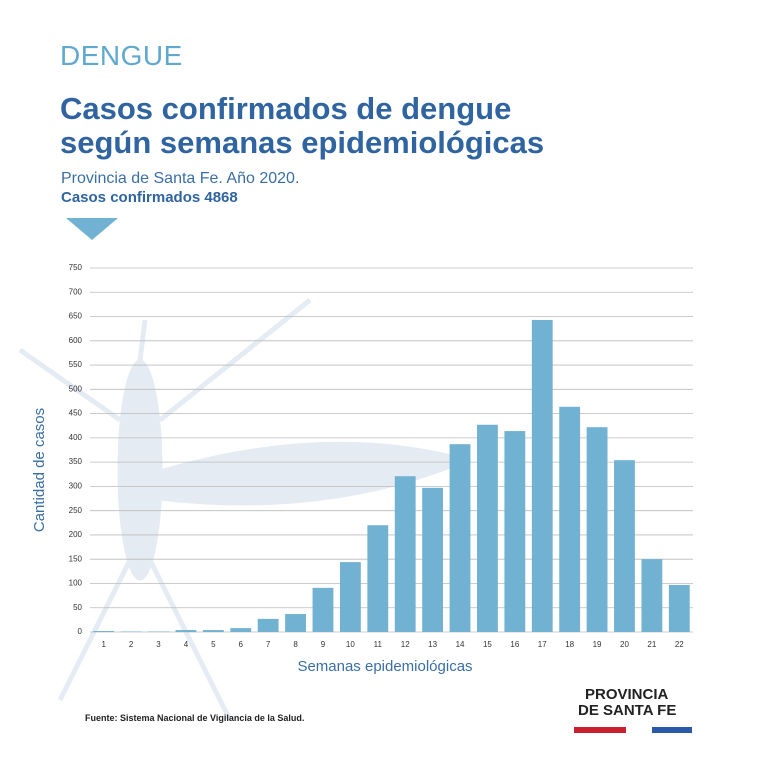 This screenshot has width=768, height=768. What do you see at coordinates (672, 730) in the screenshot?
I see `logo-blue` at bounding box center [672, 730].